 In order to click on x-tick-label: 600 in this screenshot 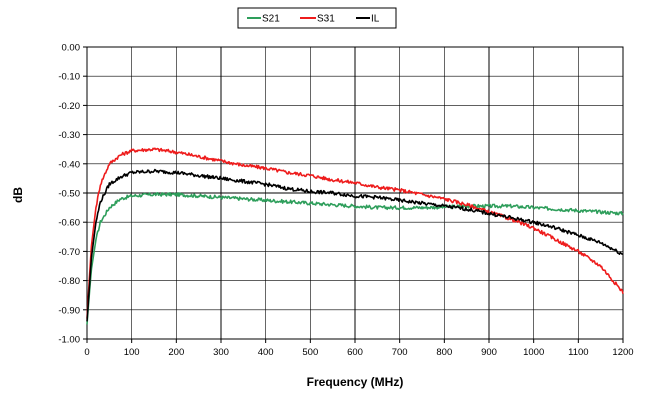, I will do `click(355, 352)`.